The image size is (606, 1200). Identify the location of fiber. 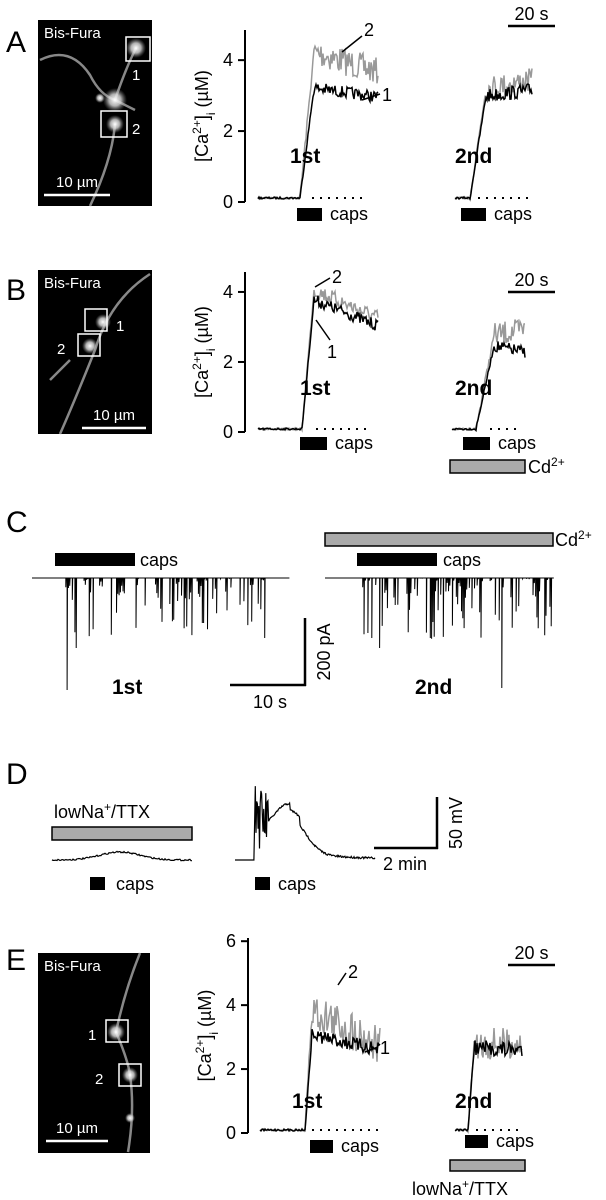
(128, 1052).